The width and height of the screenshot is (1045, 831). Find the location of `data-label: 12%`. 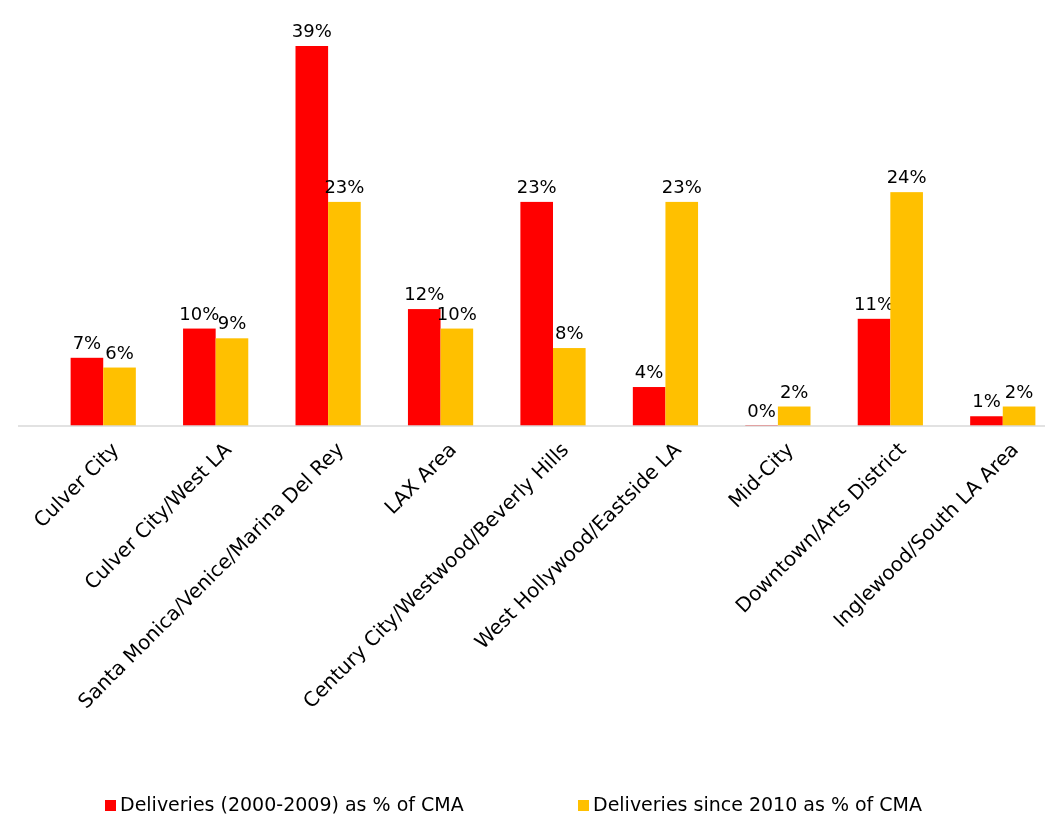

data-label: 12% is located at coordinates (424, 294).